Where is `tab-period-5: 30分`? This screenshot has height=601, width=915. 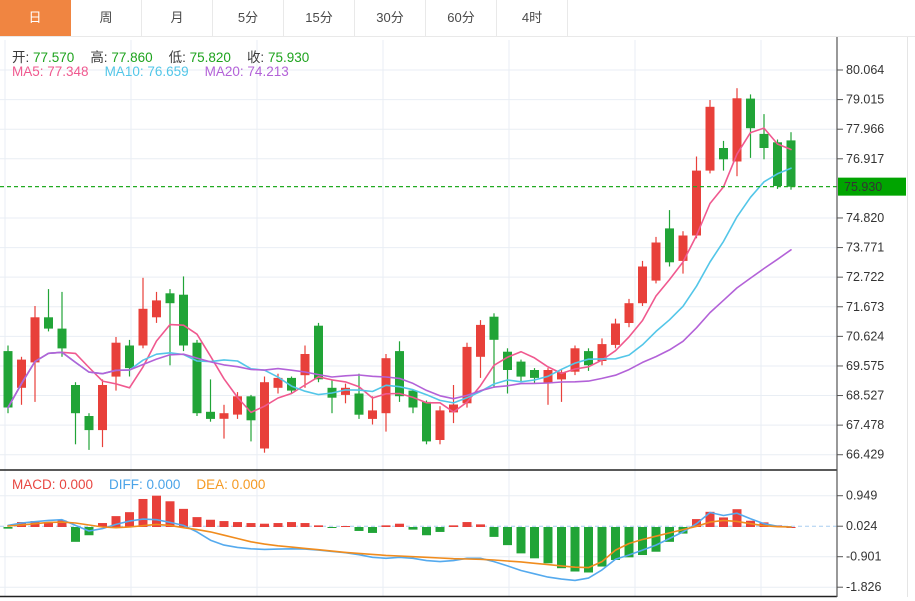 tab-period-5: 30分 is located at coordinates (390, 18).